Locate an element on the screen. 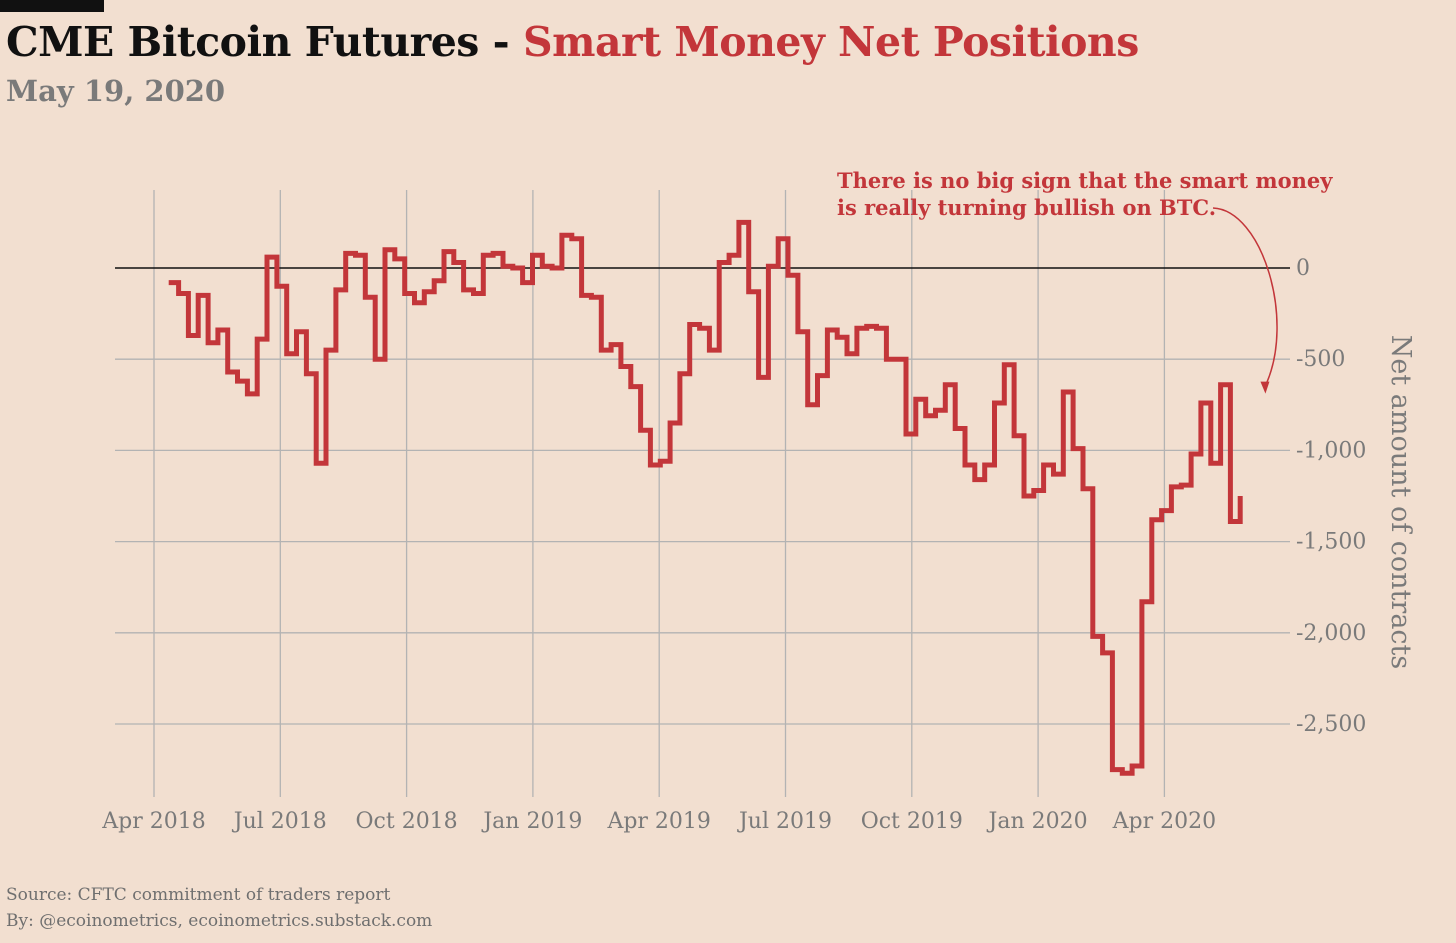  x-tick-label: Oct 2018 is located at coordinates (407, 821).